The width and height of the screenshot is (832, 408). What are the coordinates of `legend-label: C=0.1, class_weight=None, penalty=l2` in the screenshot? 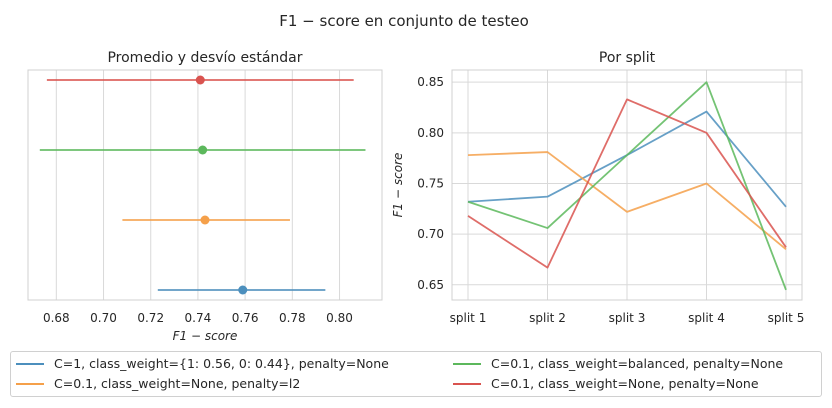 It's located at (177, 383).